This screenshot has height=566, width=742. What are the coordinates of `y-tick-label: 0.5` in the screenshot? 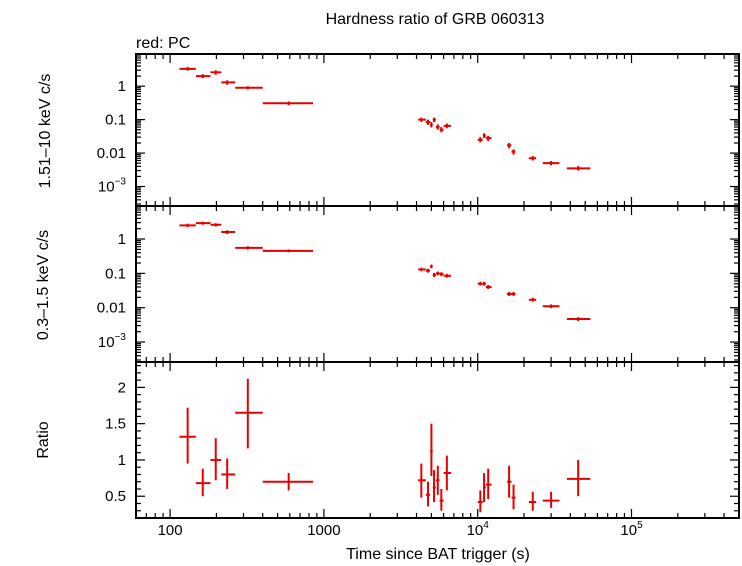 It's located at (115, 496).